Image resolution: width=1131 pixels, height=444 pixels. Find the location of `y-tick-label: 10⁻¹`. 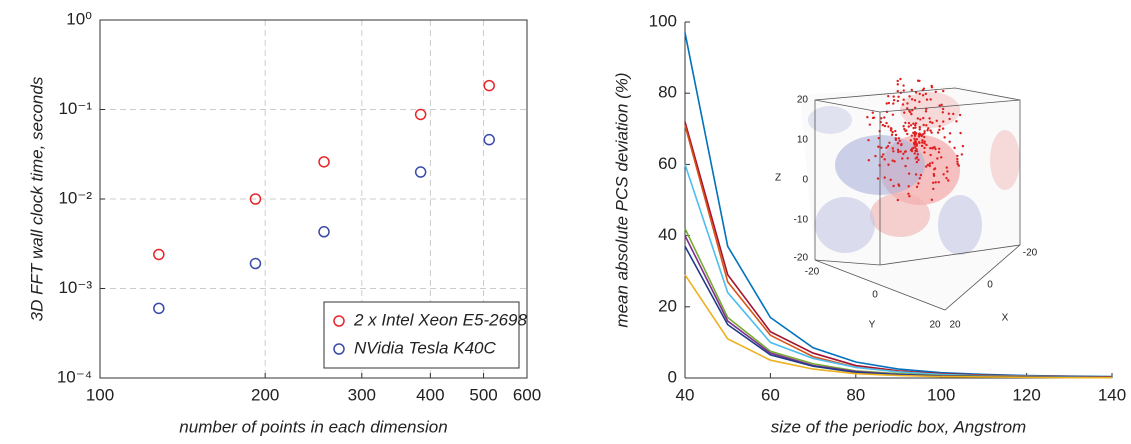

y-tick-label: 10⁻¹ is located at coordinates (75, 108).